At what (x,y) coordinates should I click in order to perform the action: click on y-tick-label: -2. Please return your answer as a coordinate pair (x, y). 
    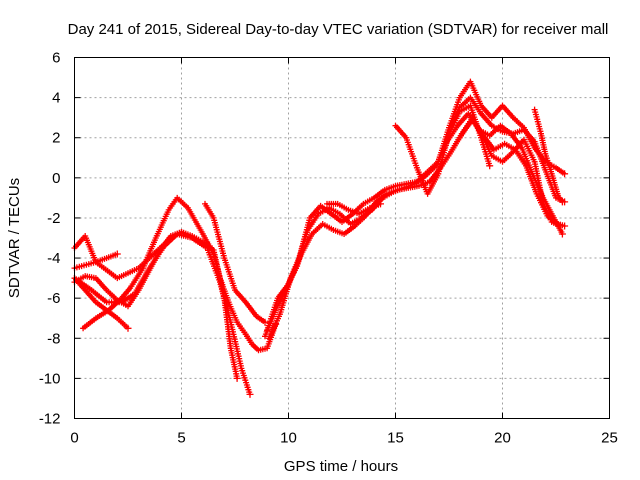
    Looking at the image, I should click on (53, 218).